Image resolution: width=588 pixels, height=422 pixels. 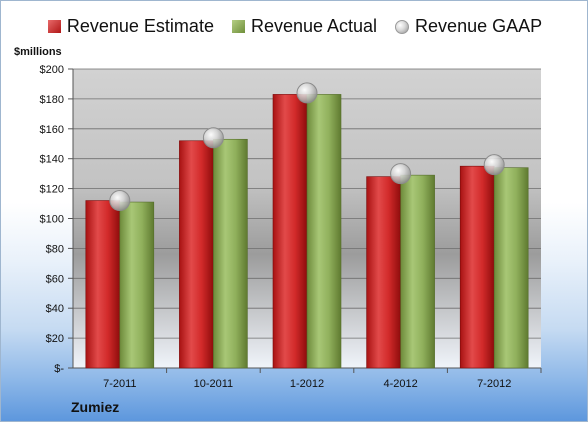 I want to click on company-name: Zumiez, so click(x=95, y=407).